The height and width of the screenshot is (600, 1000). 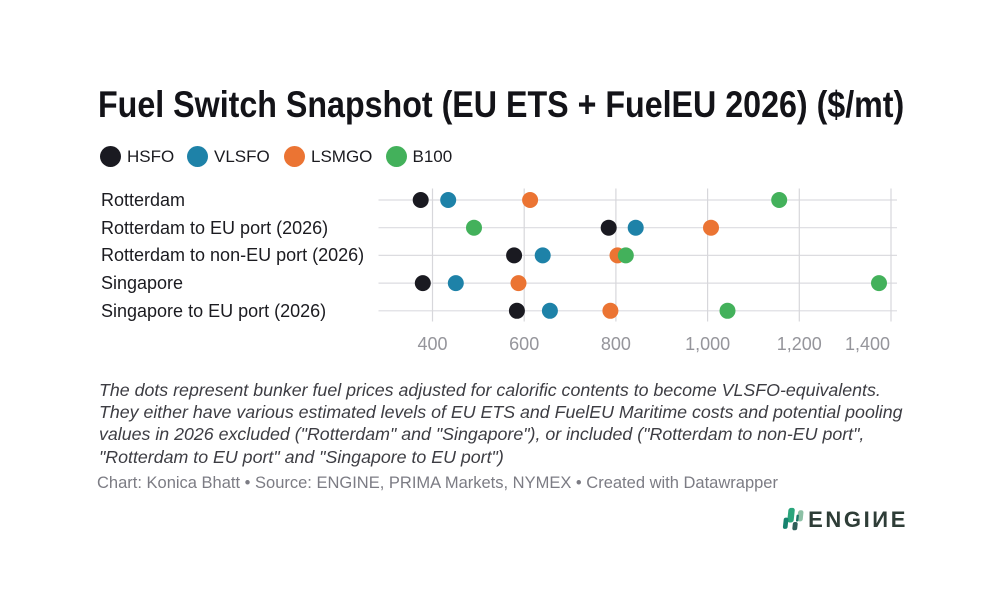 I want to click on svg-text: 1,000, so click(x=707, y=344).